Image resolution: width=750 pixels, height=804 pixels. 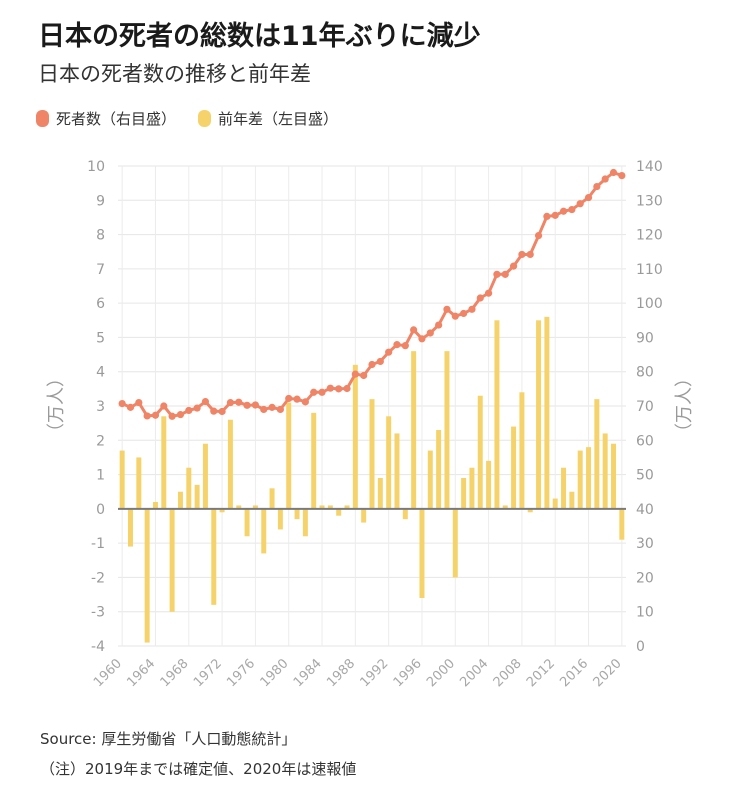 I want to click on x-tick-label: 1988, so click(x=341, y=673).